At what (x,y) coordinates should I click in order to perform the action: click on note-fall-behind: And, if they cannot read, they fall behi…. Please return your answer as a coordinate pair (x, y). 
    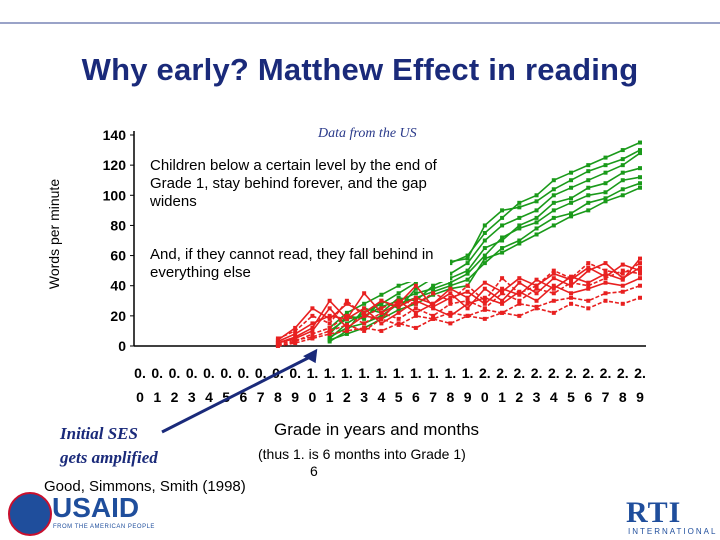
    Looking at the image, I should click on (300, 264).